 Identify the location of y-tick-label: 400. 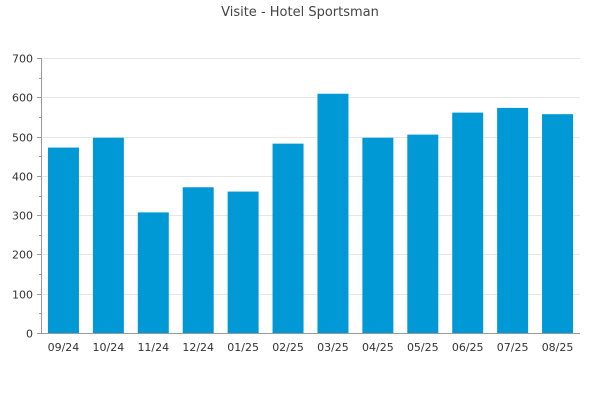
(22, 177).